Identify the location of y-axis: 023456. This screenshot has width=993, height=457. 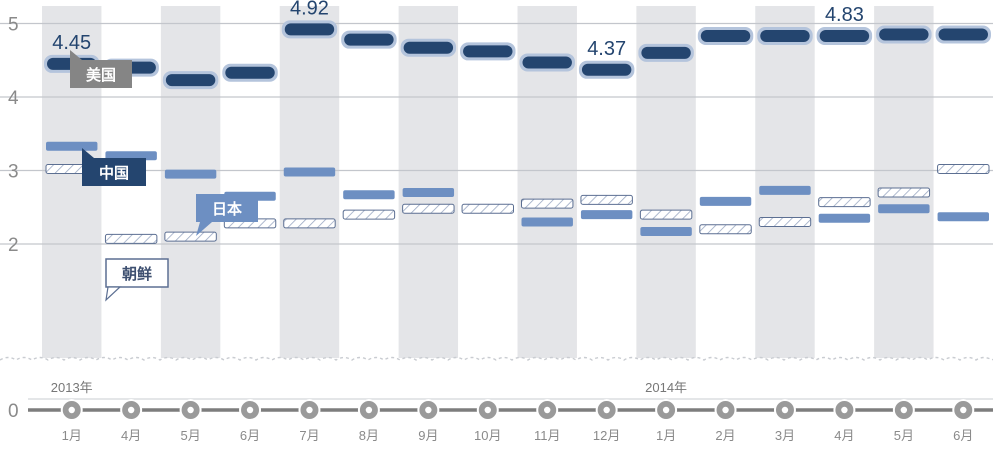
(13, 219).